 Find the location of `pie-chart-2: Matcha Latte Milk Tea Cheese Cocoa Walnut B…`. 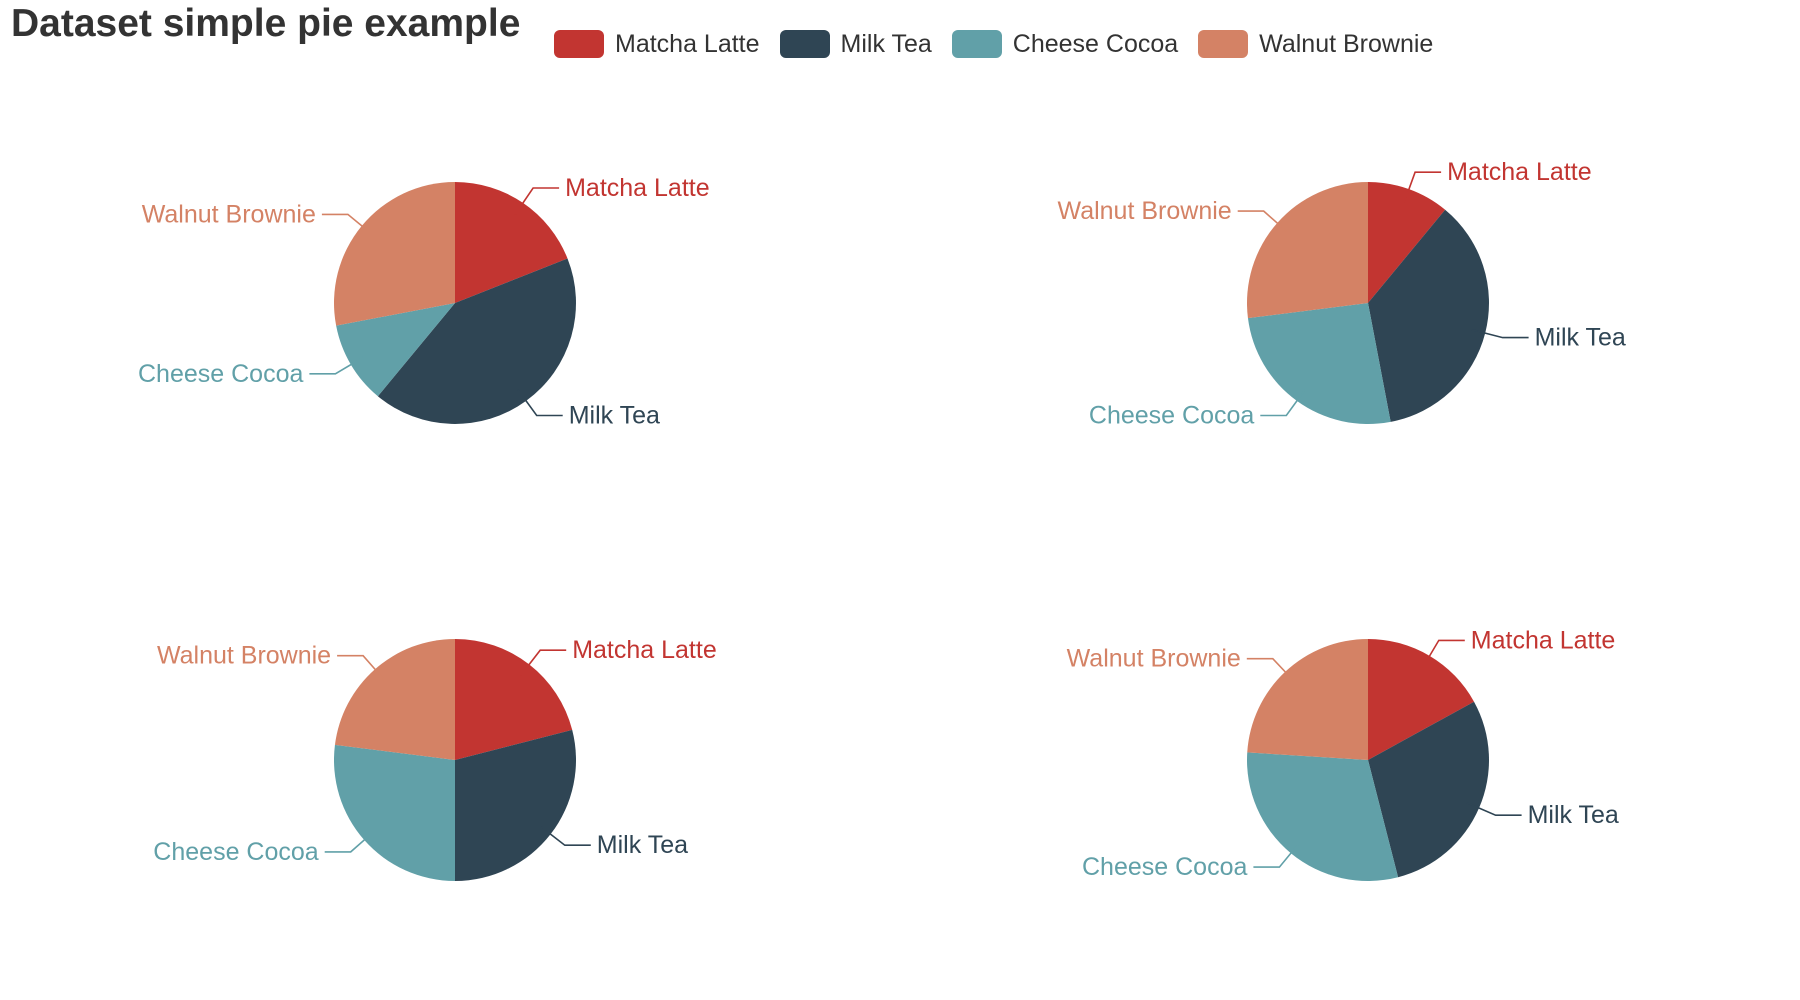

pie-chart-2: Matcha Latte Milk Tea Cheese Cocoa Walnut B… is located at coordinates (1342, 293).